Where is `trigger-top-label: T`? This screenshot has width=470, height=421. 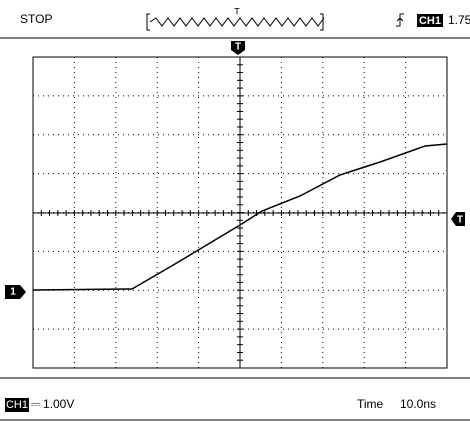
trigger-top-label: T is located at coordinates (238, 47).